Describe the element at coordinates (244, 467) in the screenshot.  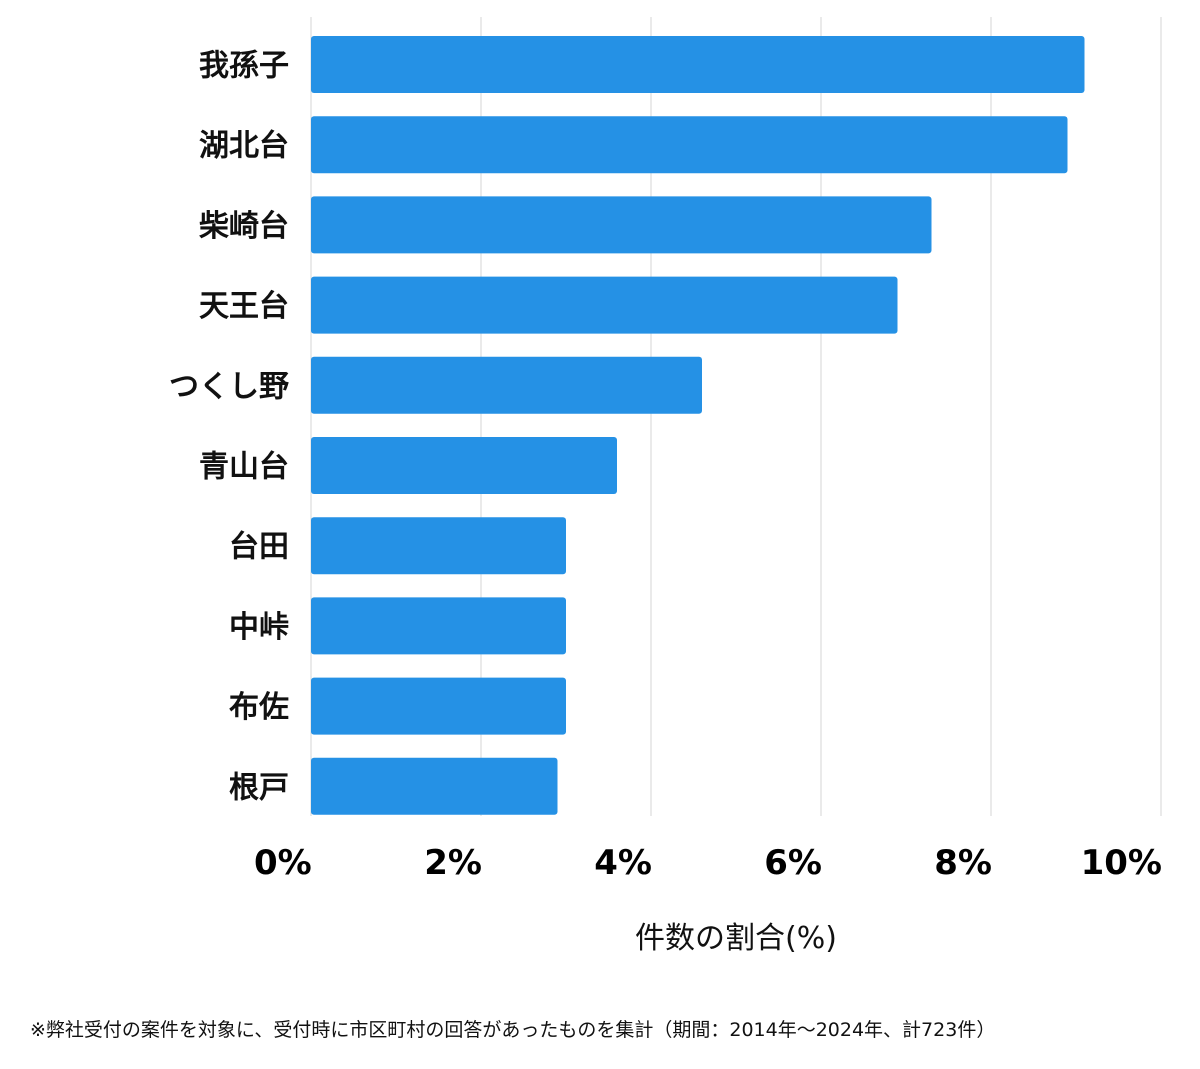
I see `category-label-5: 青山台` at that location.